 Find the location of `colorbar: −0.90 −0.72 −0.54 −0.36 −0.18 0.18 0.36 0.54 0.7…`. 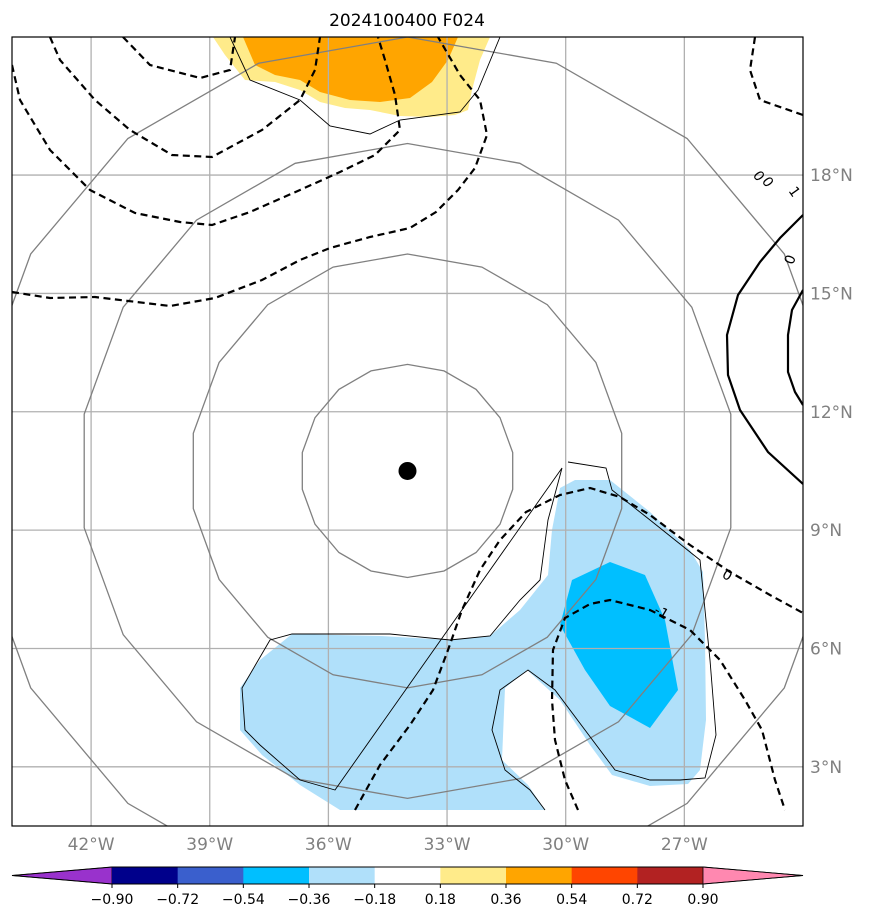

colorbar: −0.90 −0.72 −0.54 −0.36 −0.18 0.18 0.36 0.54 0.7… is located at coordinates (407, 887).